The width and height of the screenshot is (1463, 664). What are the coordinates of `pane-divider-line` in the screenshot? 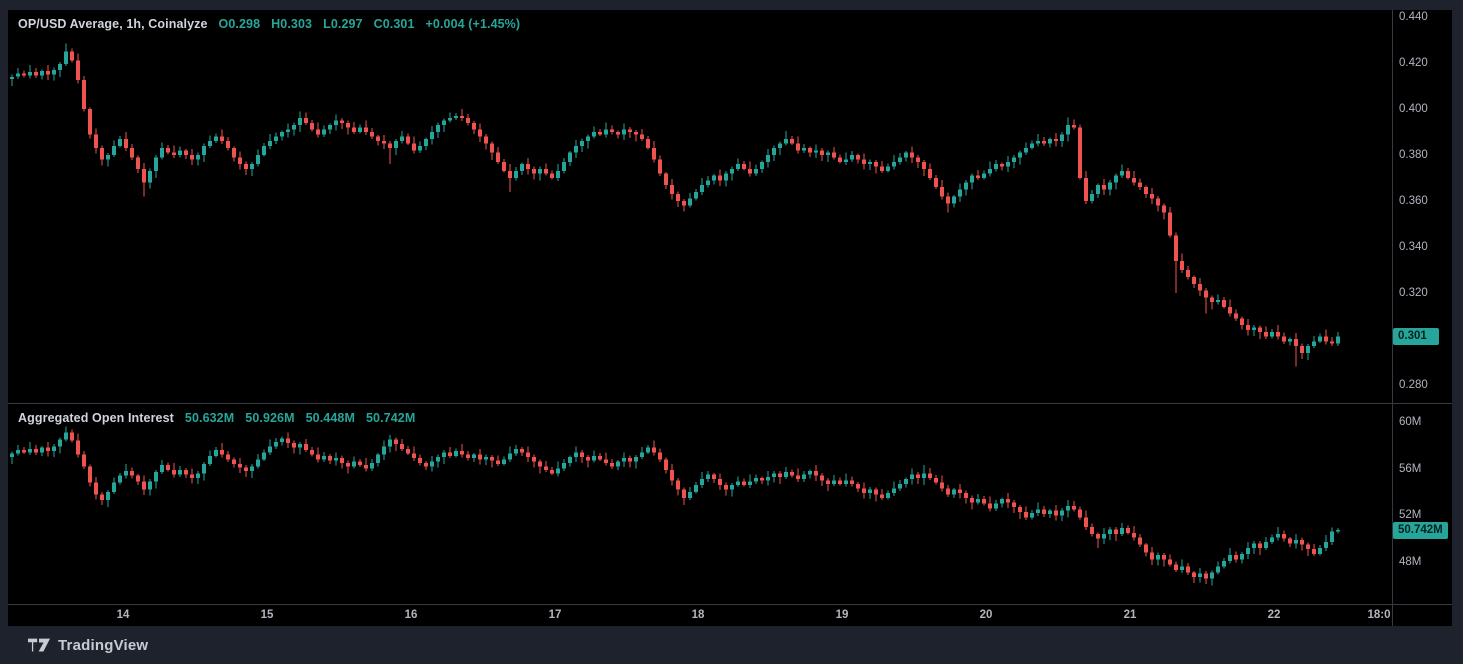 It's located at (730, 403).